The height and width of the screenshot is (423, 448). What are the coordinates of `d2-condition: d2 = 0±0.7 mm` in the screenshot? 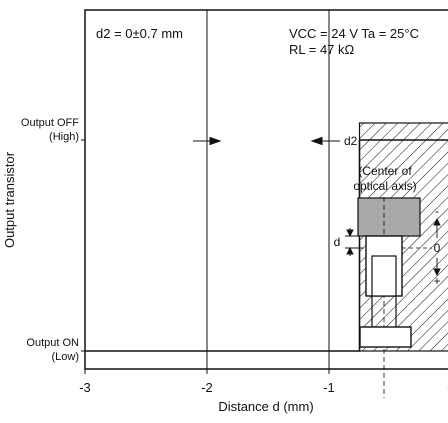 It's located at (139, 33).